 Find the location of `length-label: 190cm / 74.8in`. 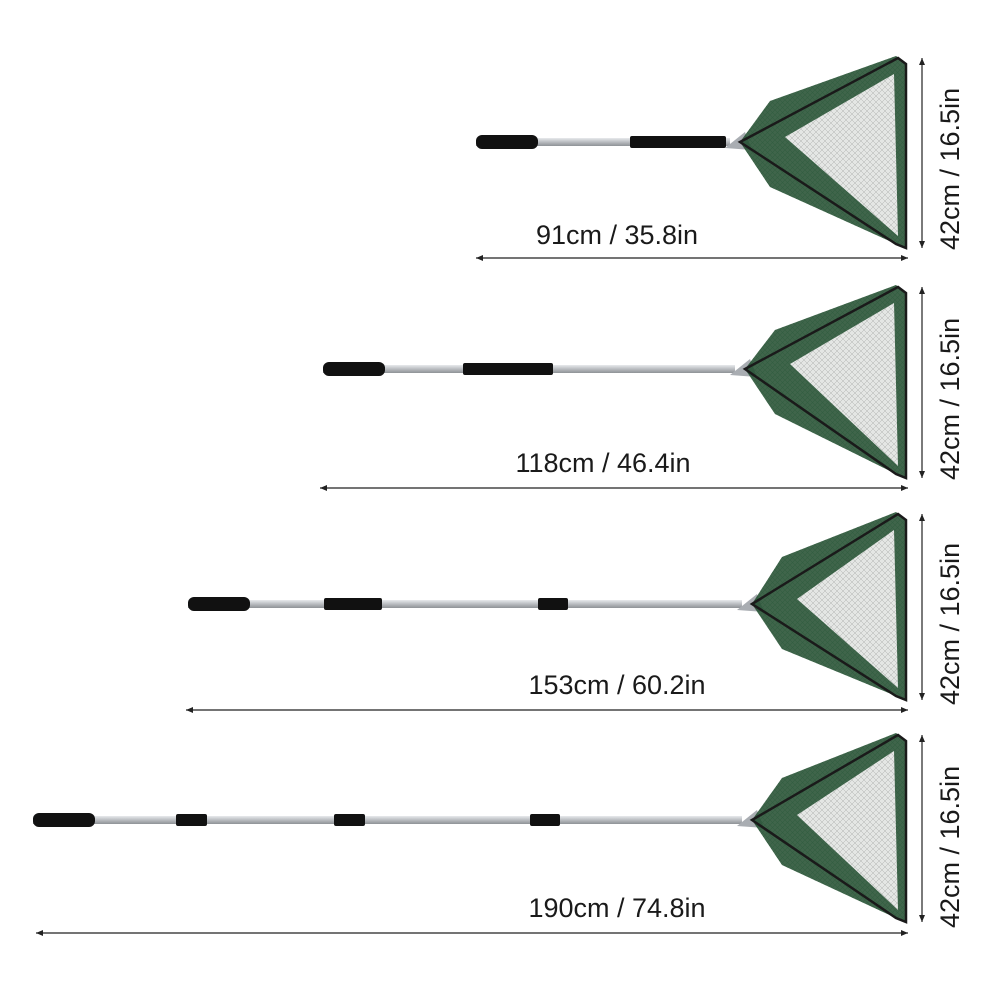

length-label: 190cm / 74.8in is located at coordinates (617, 908).